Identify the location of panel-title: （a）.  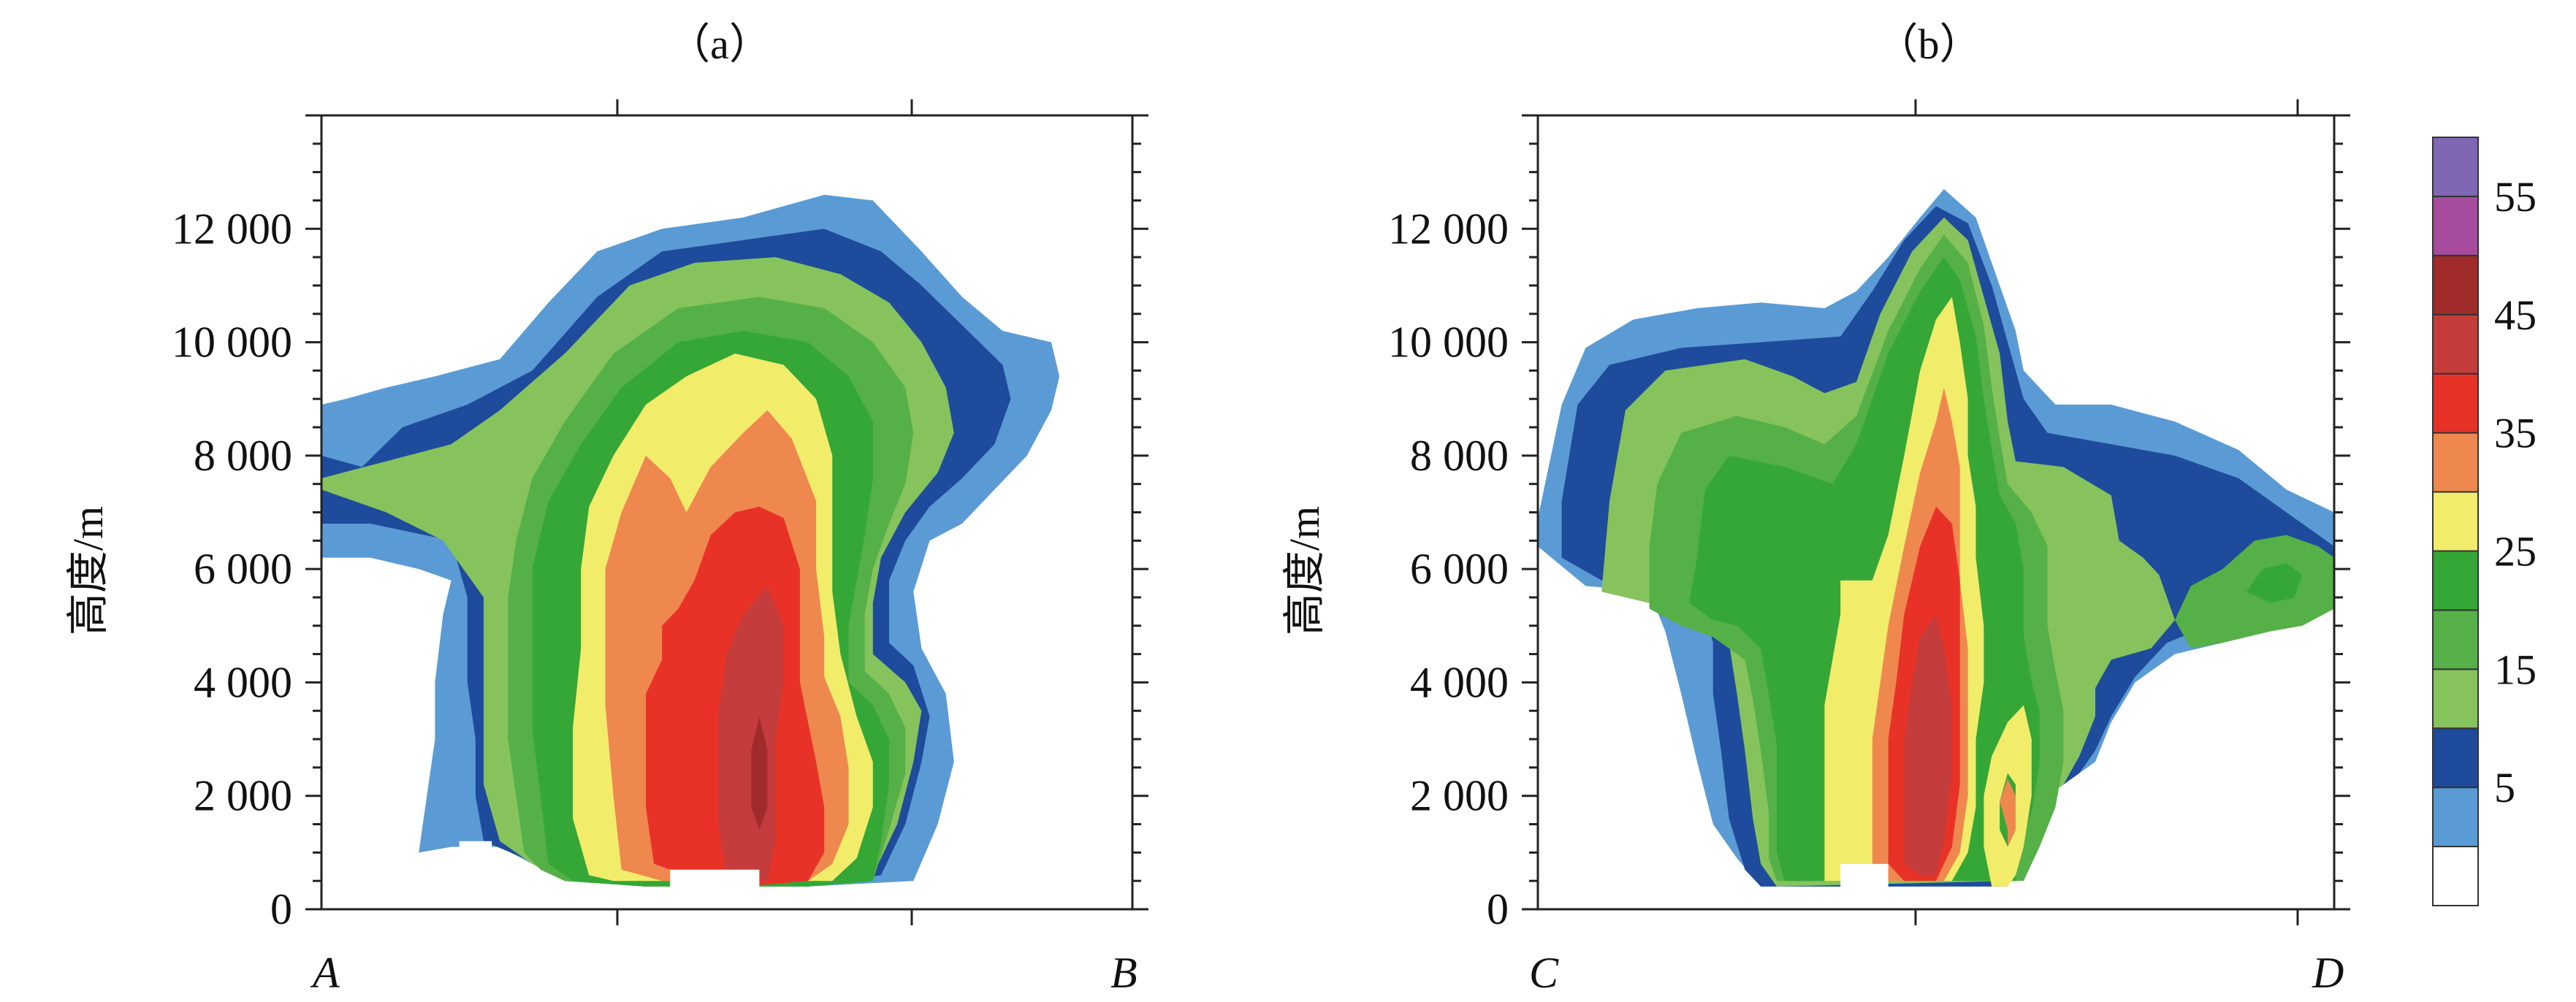
(719, 44).